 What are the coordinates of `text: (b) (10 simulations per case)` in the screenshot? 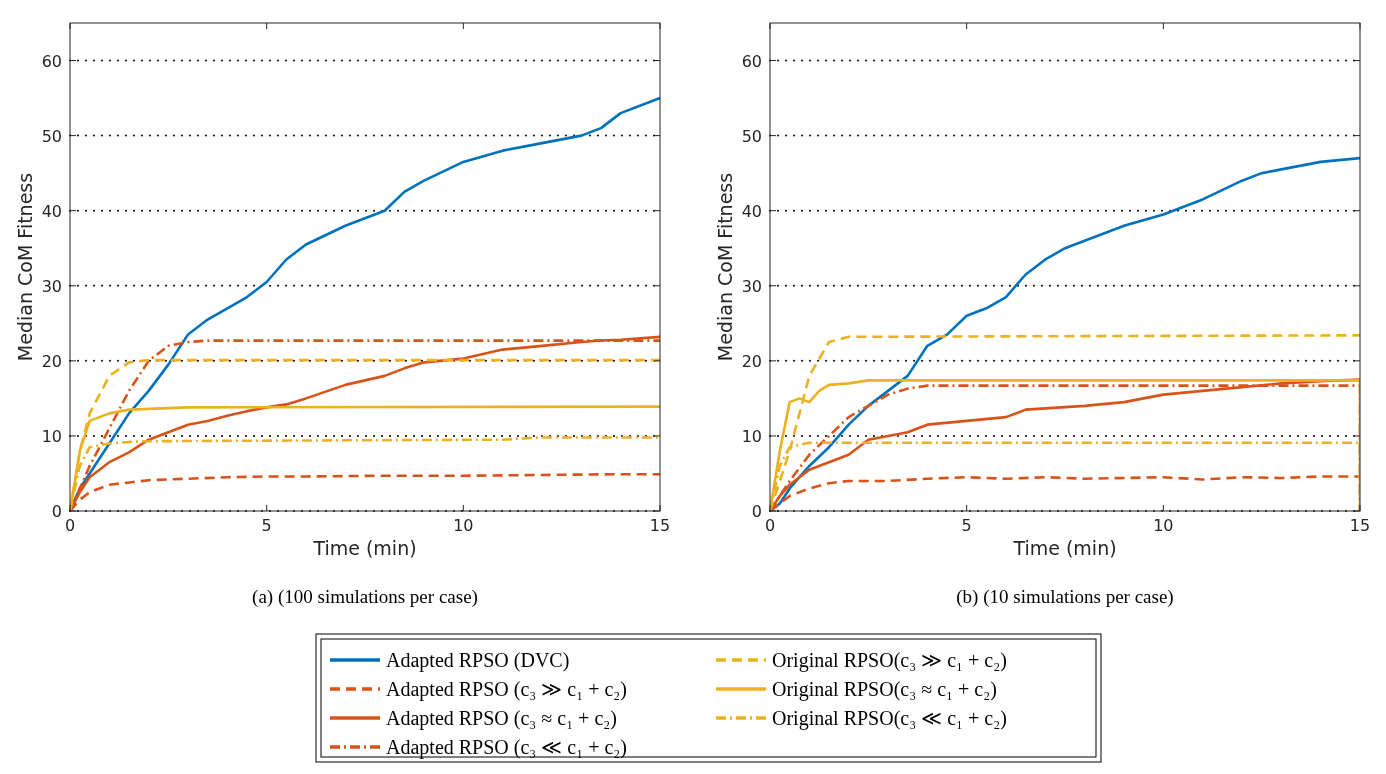 It's located at (1065, 597).